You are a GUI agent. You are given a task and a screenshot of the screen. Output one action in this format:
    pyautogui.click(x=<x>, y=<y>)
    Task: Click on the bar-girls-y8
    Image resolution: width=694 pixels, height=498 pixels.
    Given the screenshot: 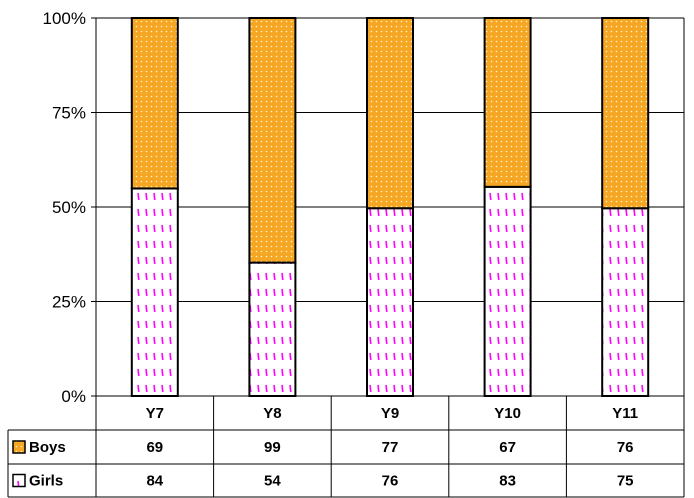 What is the action you would take?
    pyautogui.click(x=272, y=329)
    